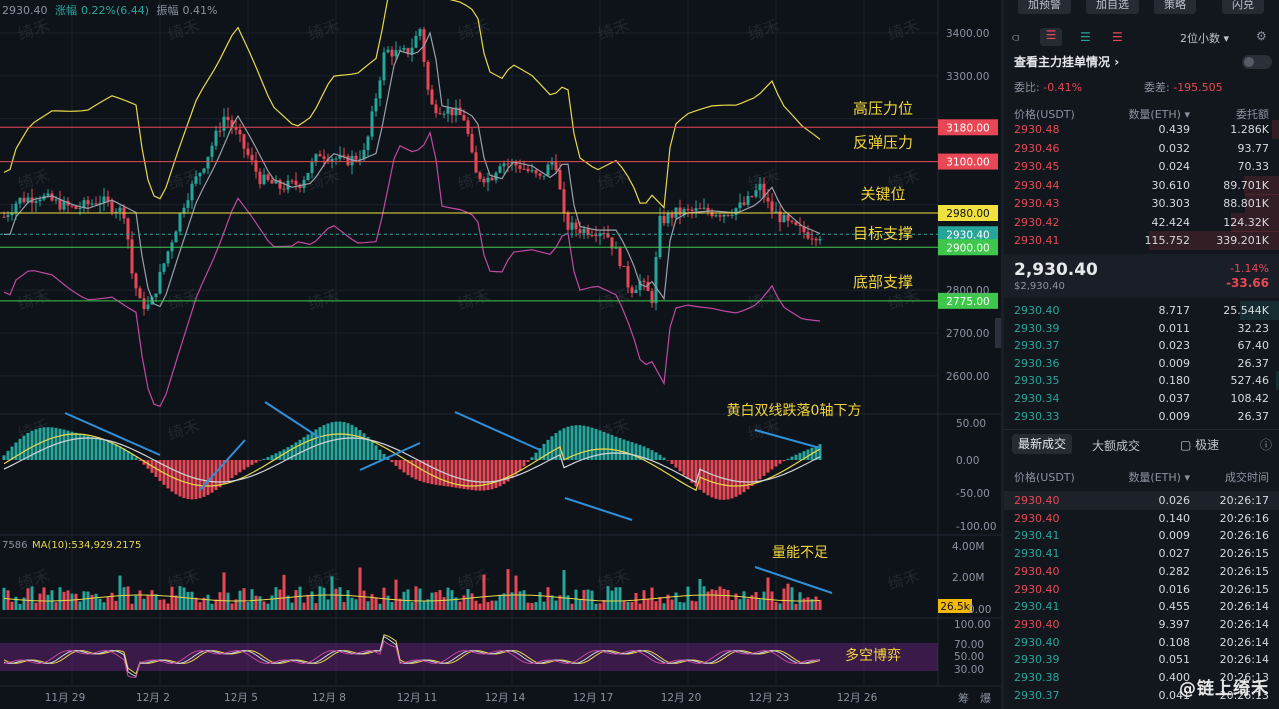 This screenshot has width=1279, height=709. Describe the element at coordinates (1247, 477) in the screenshot. I see `trade-header-time: 成交时间` at that location.